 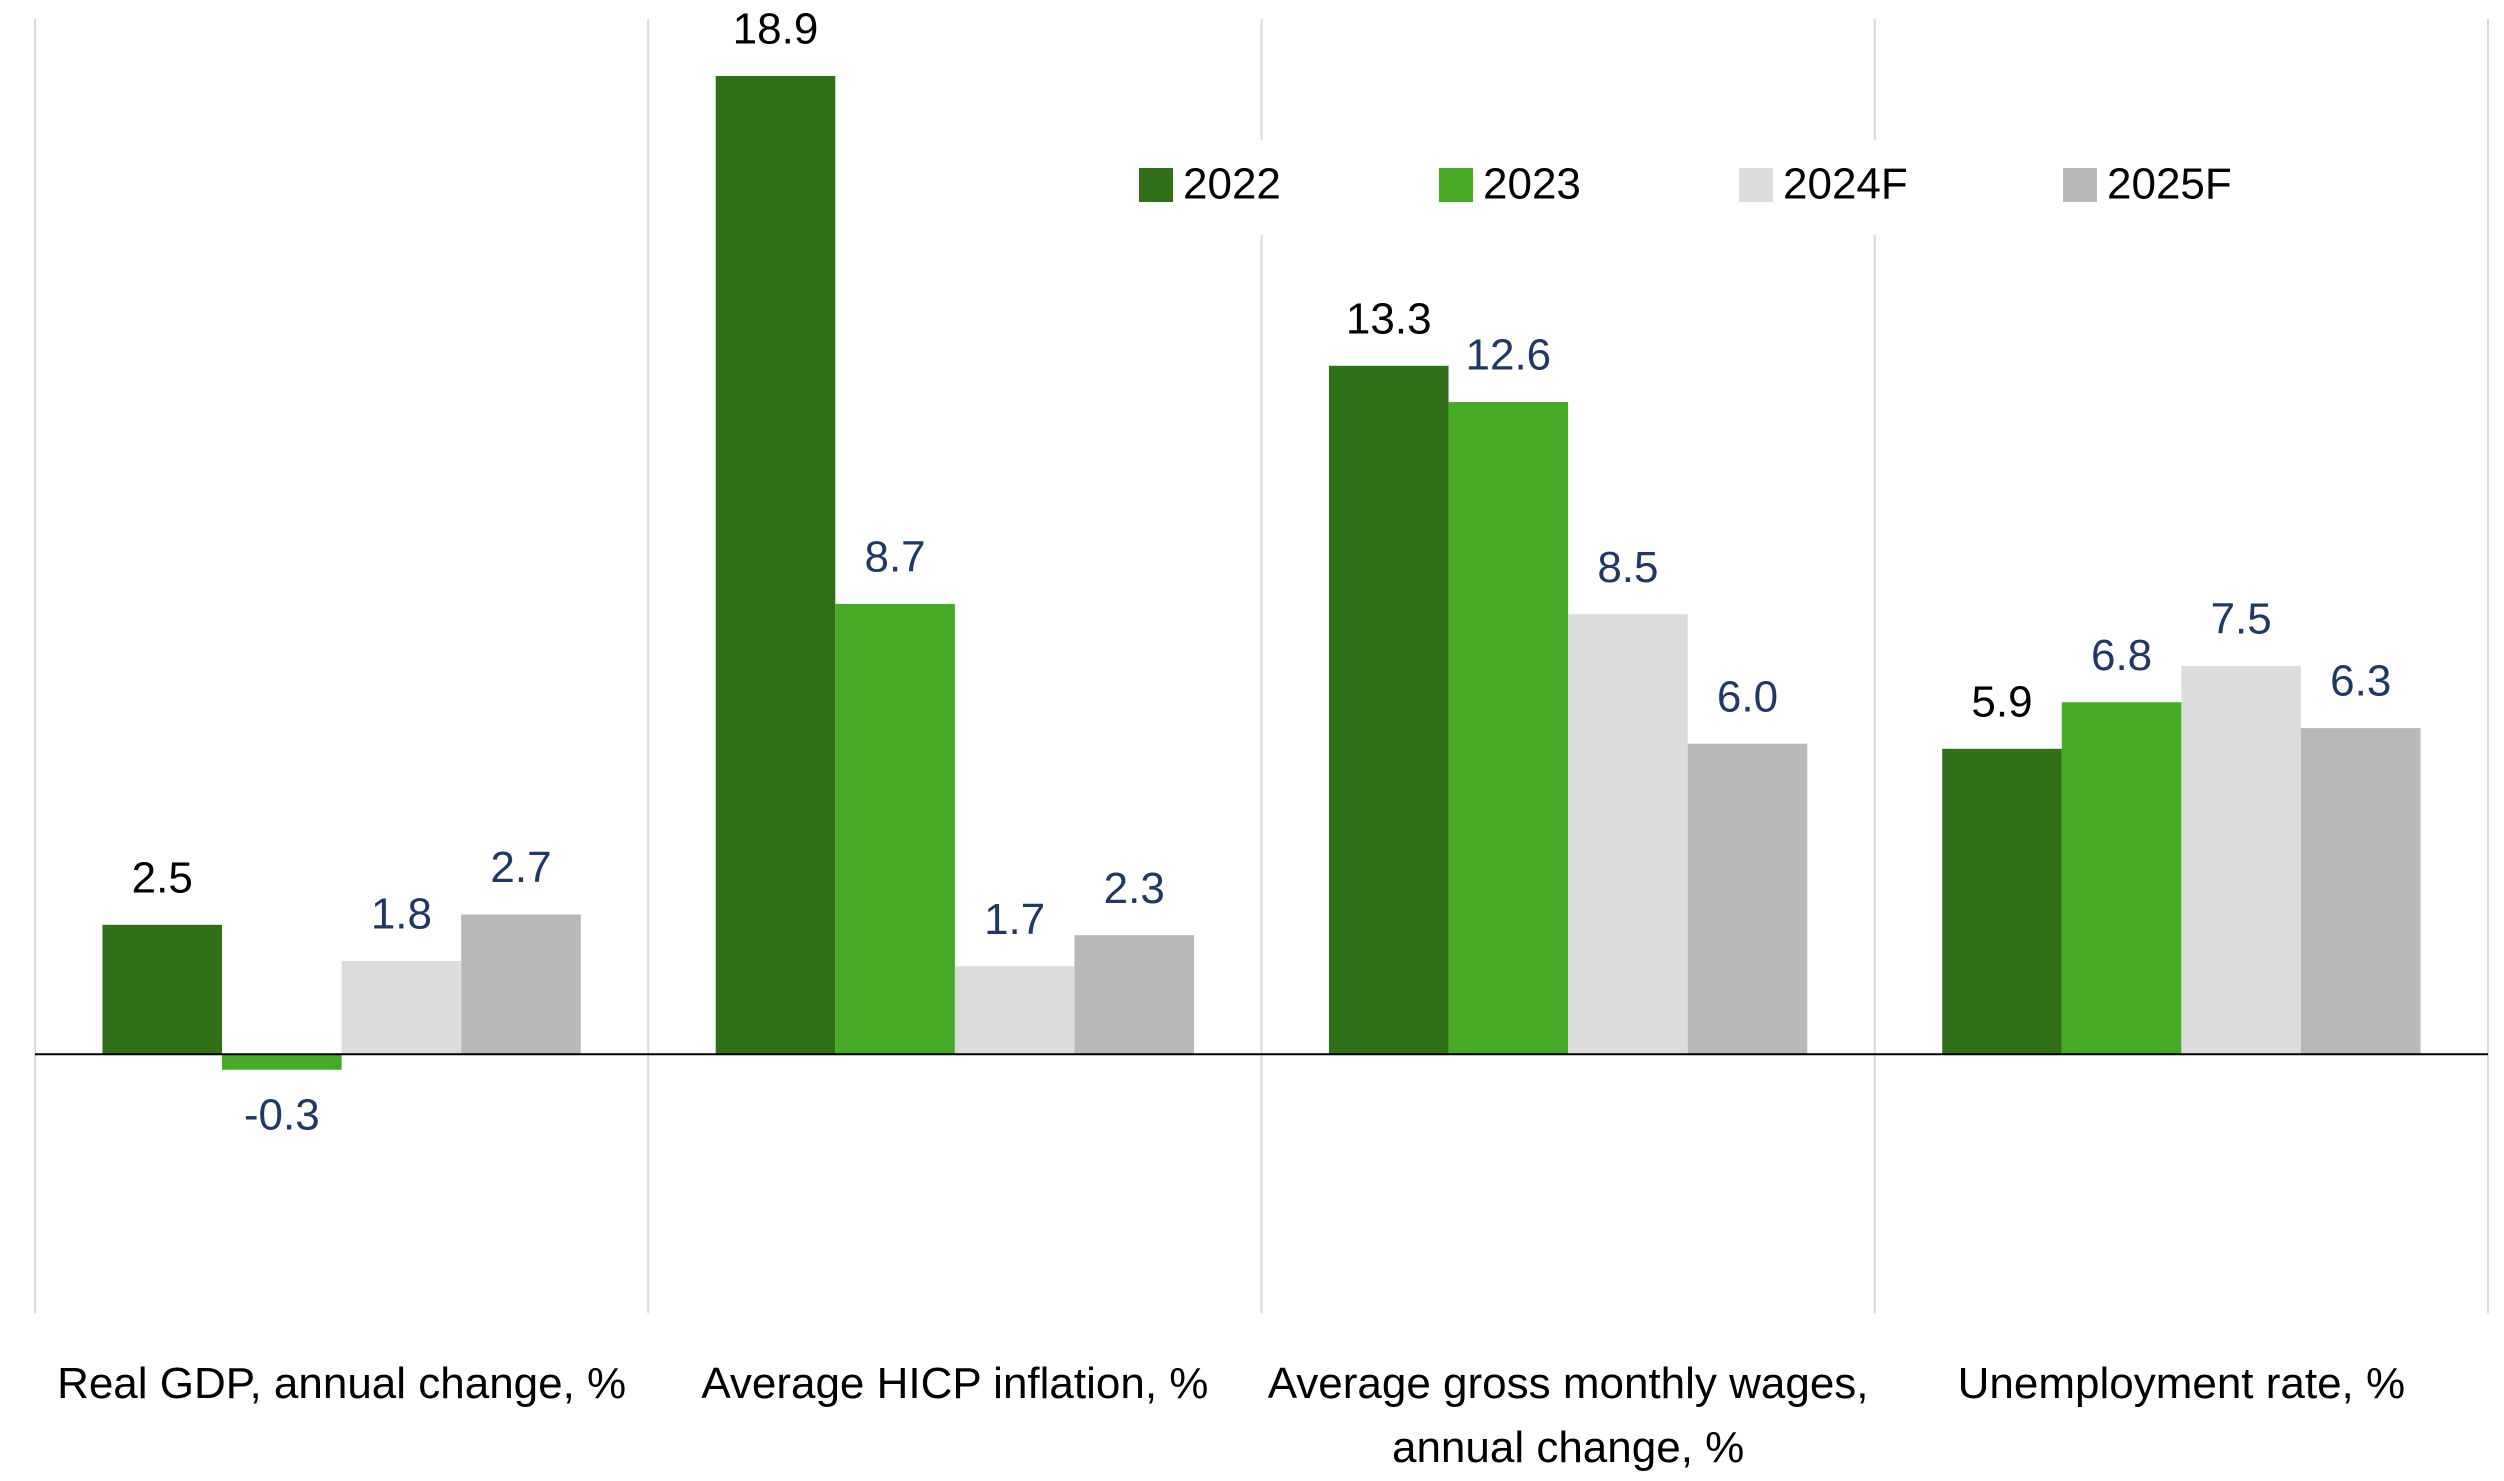 I want to click on category-label: Real GDP, annual change, %, so click(x=342, y=1383).